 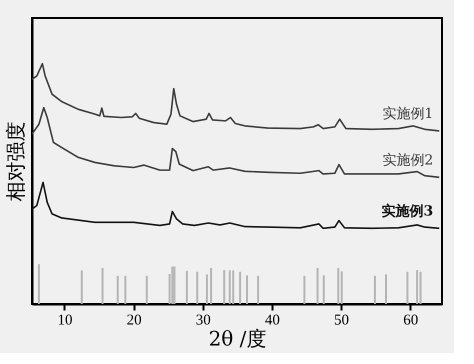 What do you see at coordinates (272, 320) in the screenshot?
I see `x-tick-label: 40` at bounding box center [272, 320].